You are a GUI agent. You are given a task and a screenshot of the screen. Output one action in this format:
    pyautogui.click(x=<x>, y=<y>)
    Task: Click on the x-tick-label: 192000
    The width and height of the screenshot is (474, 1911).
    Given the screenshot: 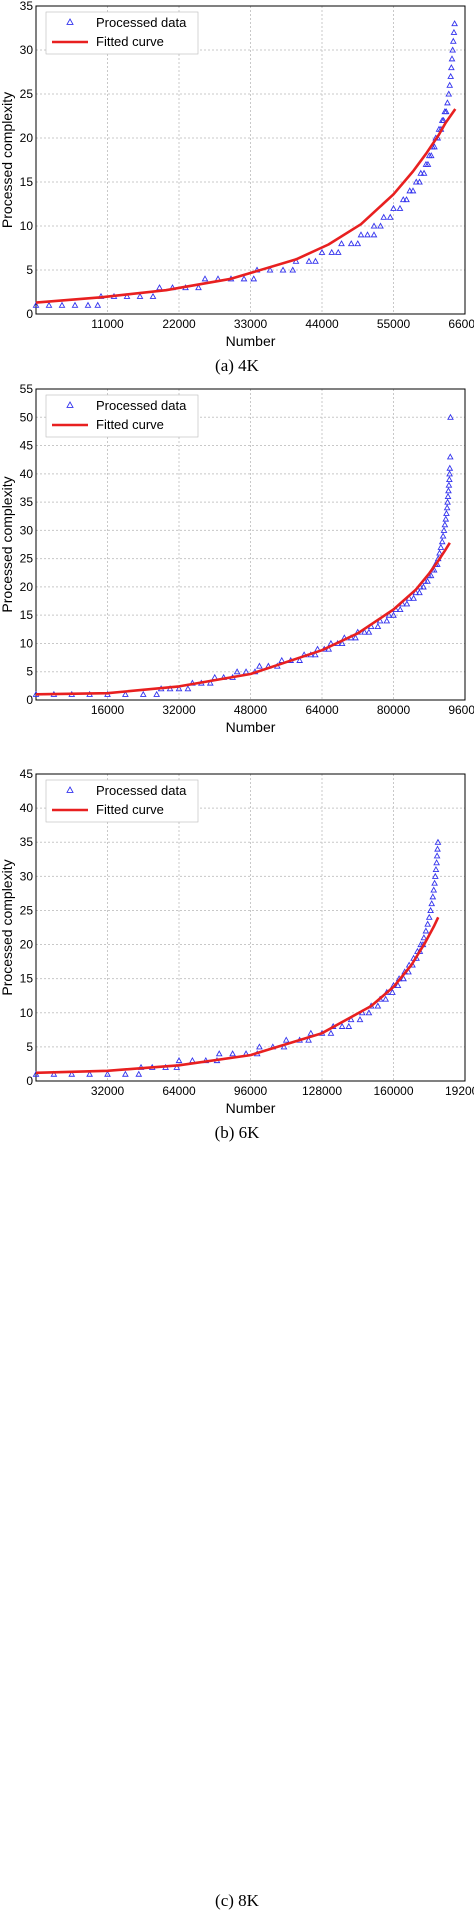 What is the action you would take?
    pyautogui.click(x=459, y=1091)
    